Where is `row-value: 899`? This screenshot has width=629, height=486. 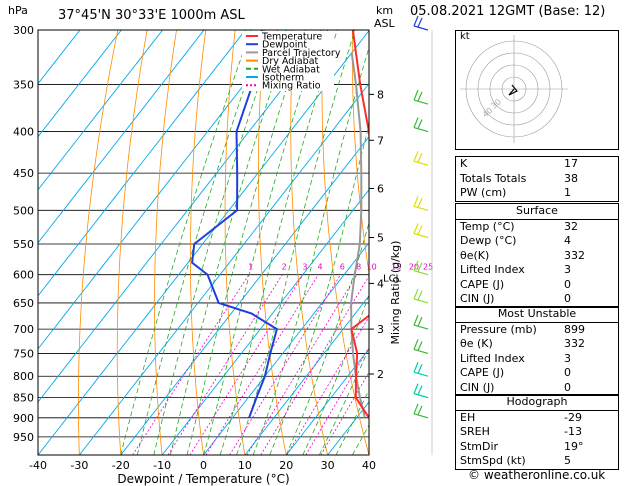
row-value: 899 is located at coordinates (574, 329).